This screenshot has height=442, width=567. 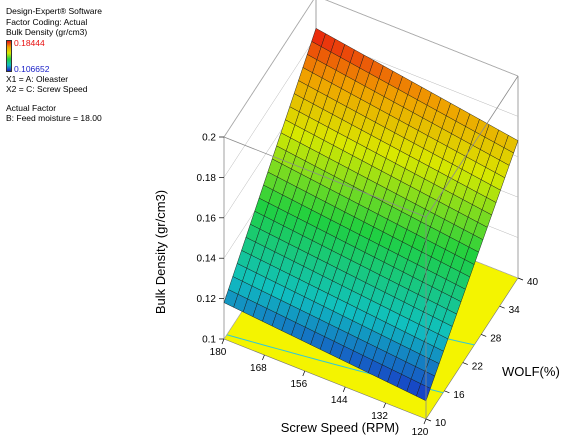 I want to click on z-tick-label: 0.1, so click(x=209, y=340).